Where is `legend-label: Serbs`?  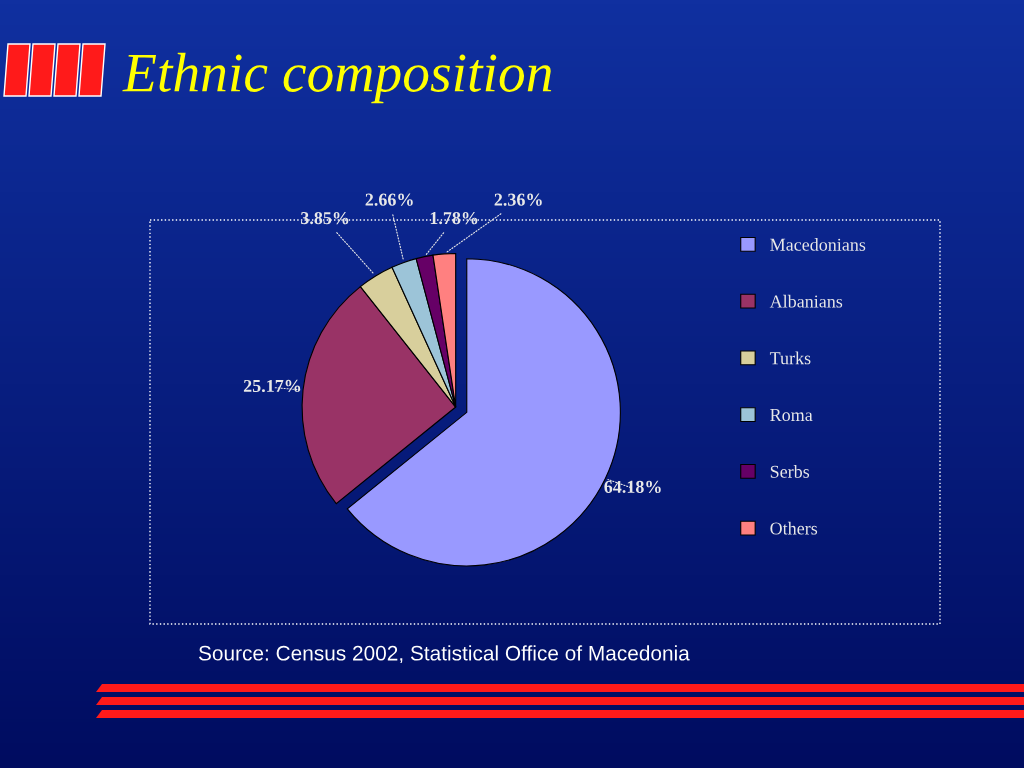 legend-label: Serbs is located at coordinates (790, 471).